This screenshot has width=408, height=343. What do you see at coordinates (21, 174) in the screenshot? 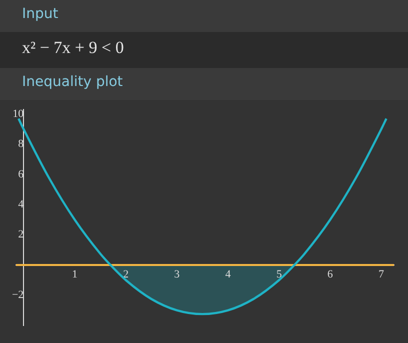
I see `y-tick-label: 6` at bounding box center [21, 174].